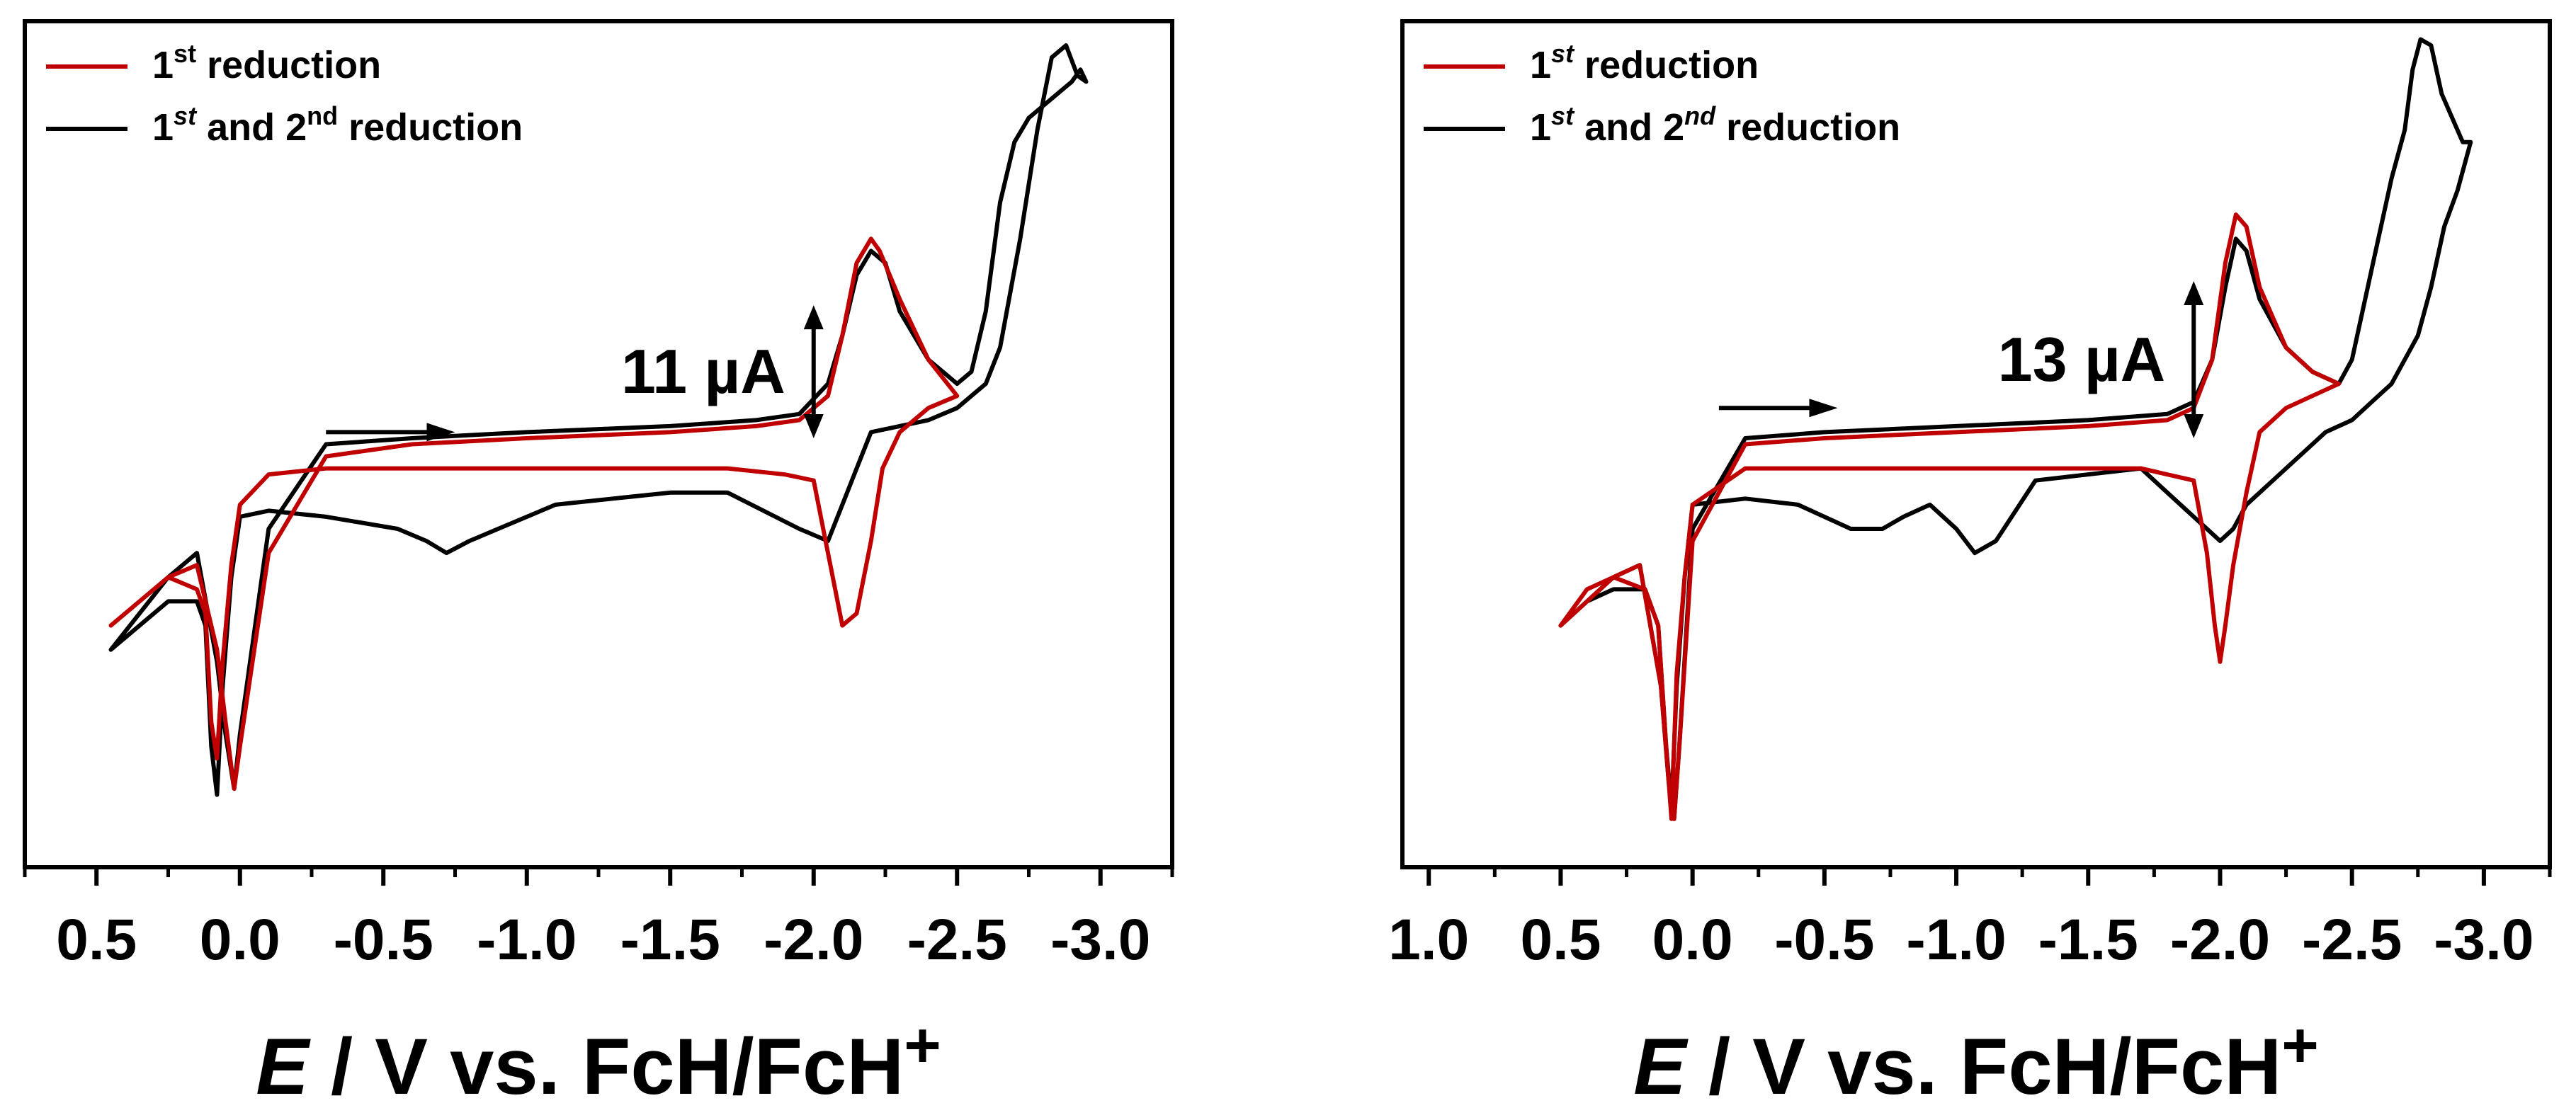 This screenshot has height=1120, width=2576. What do you see at coordinates (2082, 359) in the screenshot?
I see `scale-bar-label: 13 µA` at bounding box center [2082, 359].